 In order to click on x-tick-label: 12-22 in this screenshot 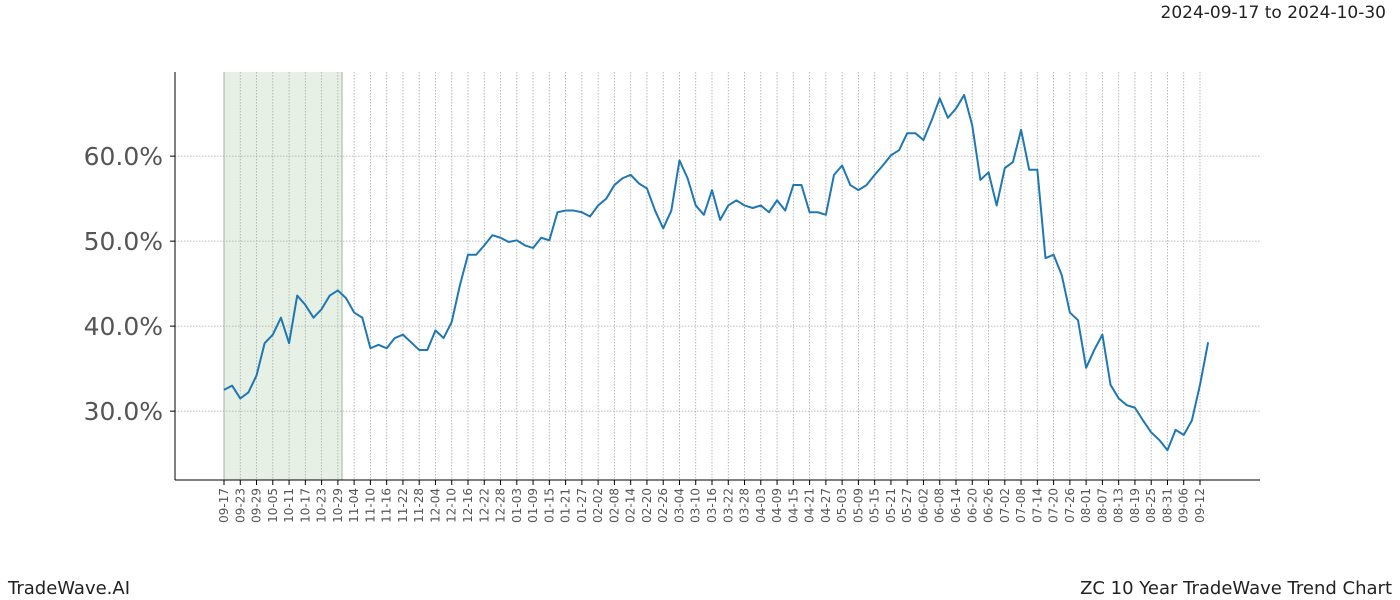, I will do `click(484, 505)`.